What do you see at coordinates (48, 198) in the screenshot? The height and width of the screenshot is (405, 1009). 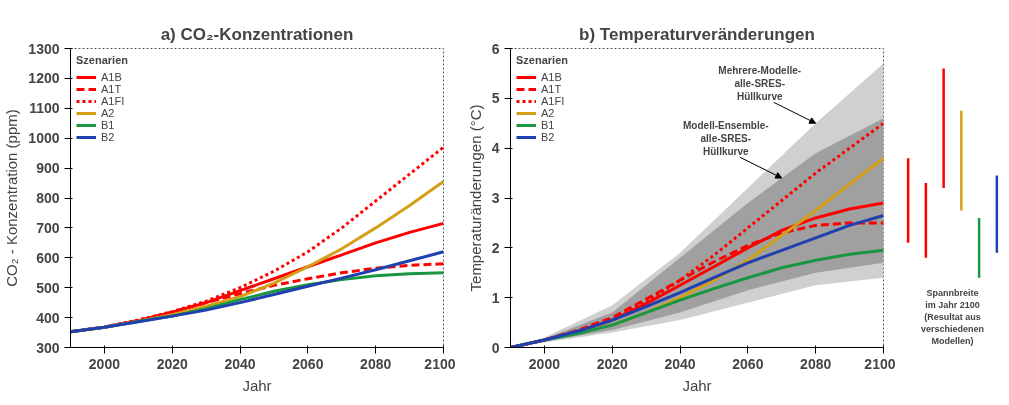 I see `y-tick-label: 800` at bounding box center [48, 198].